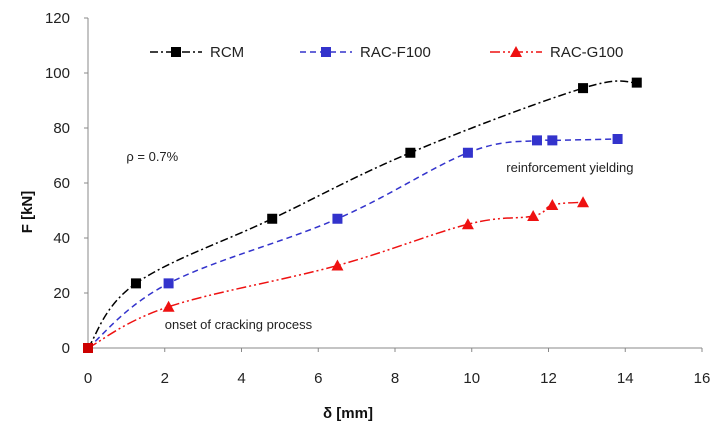 This screenshot has height=430, width=715. I want to click on x-tick-label: 8, so click(395, 378).